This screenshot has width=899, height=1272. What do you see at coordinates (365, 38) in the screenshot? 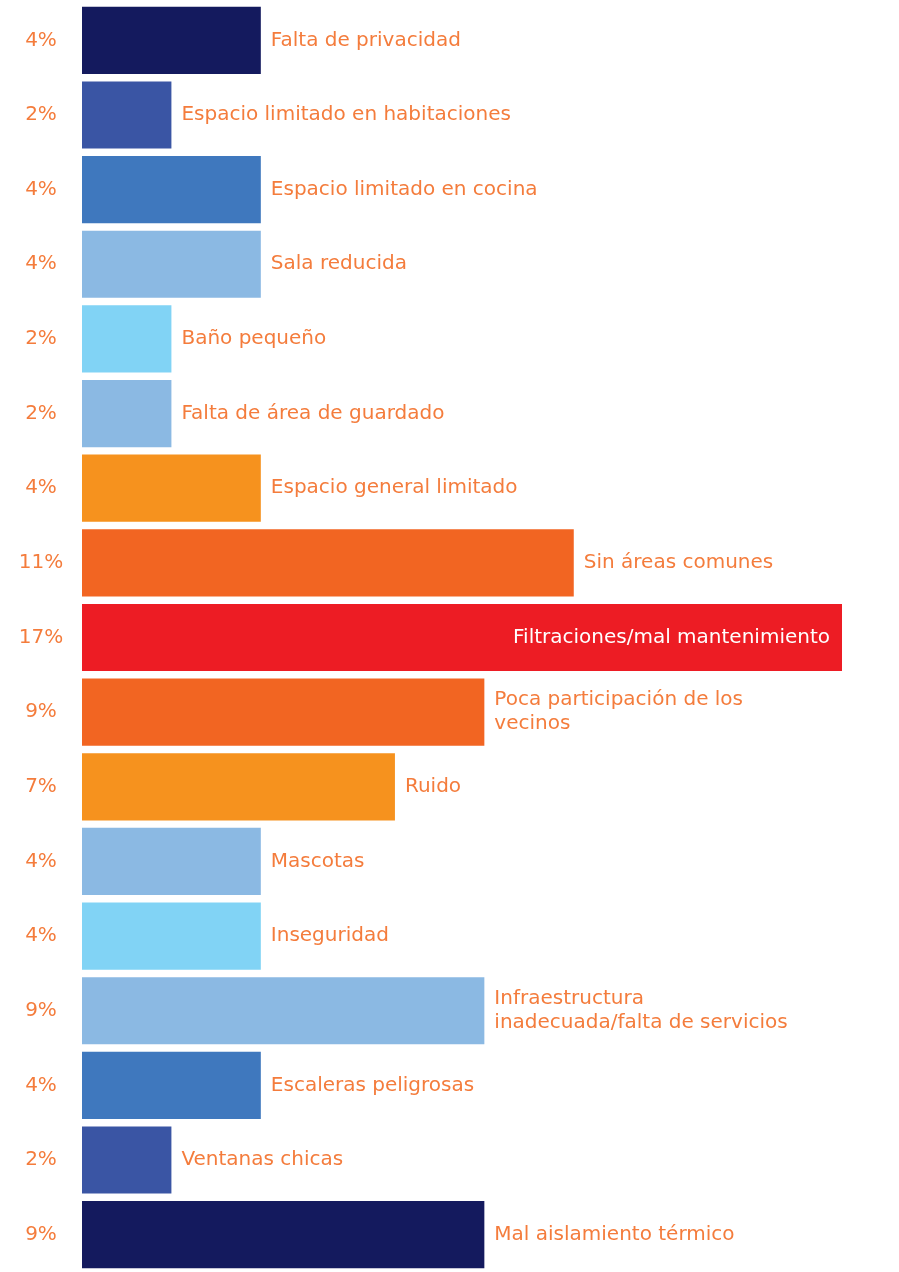
I see `y-tick-label: Falta de privacidad` at bounding box center [365, 38].